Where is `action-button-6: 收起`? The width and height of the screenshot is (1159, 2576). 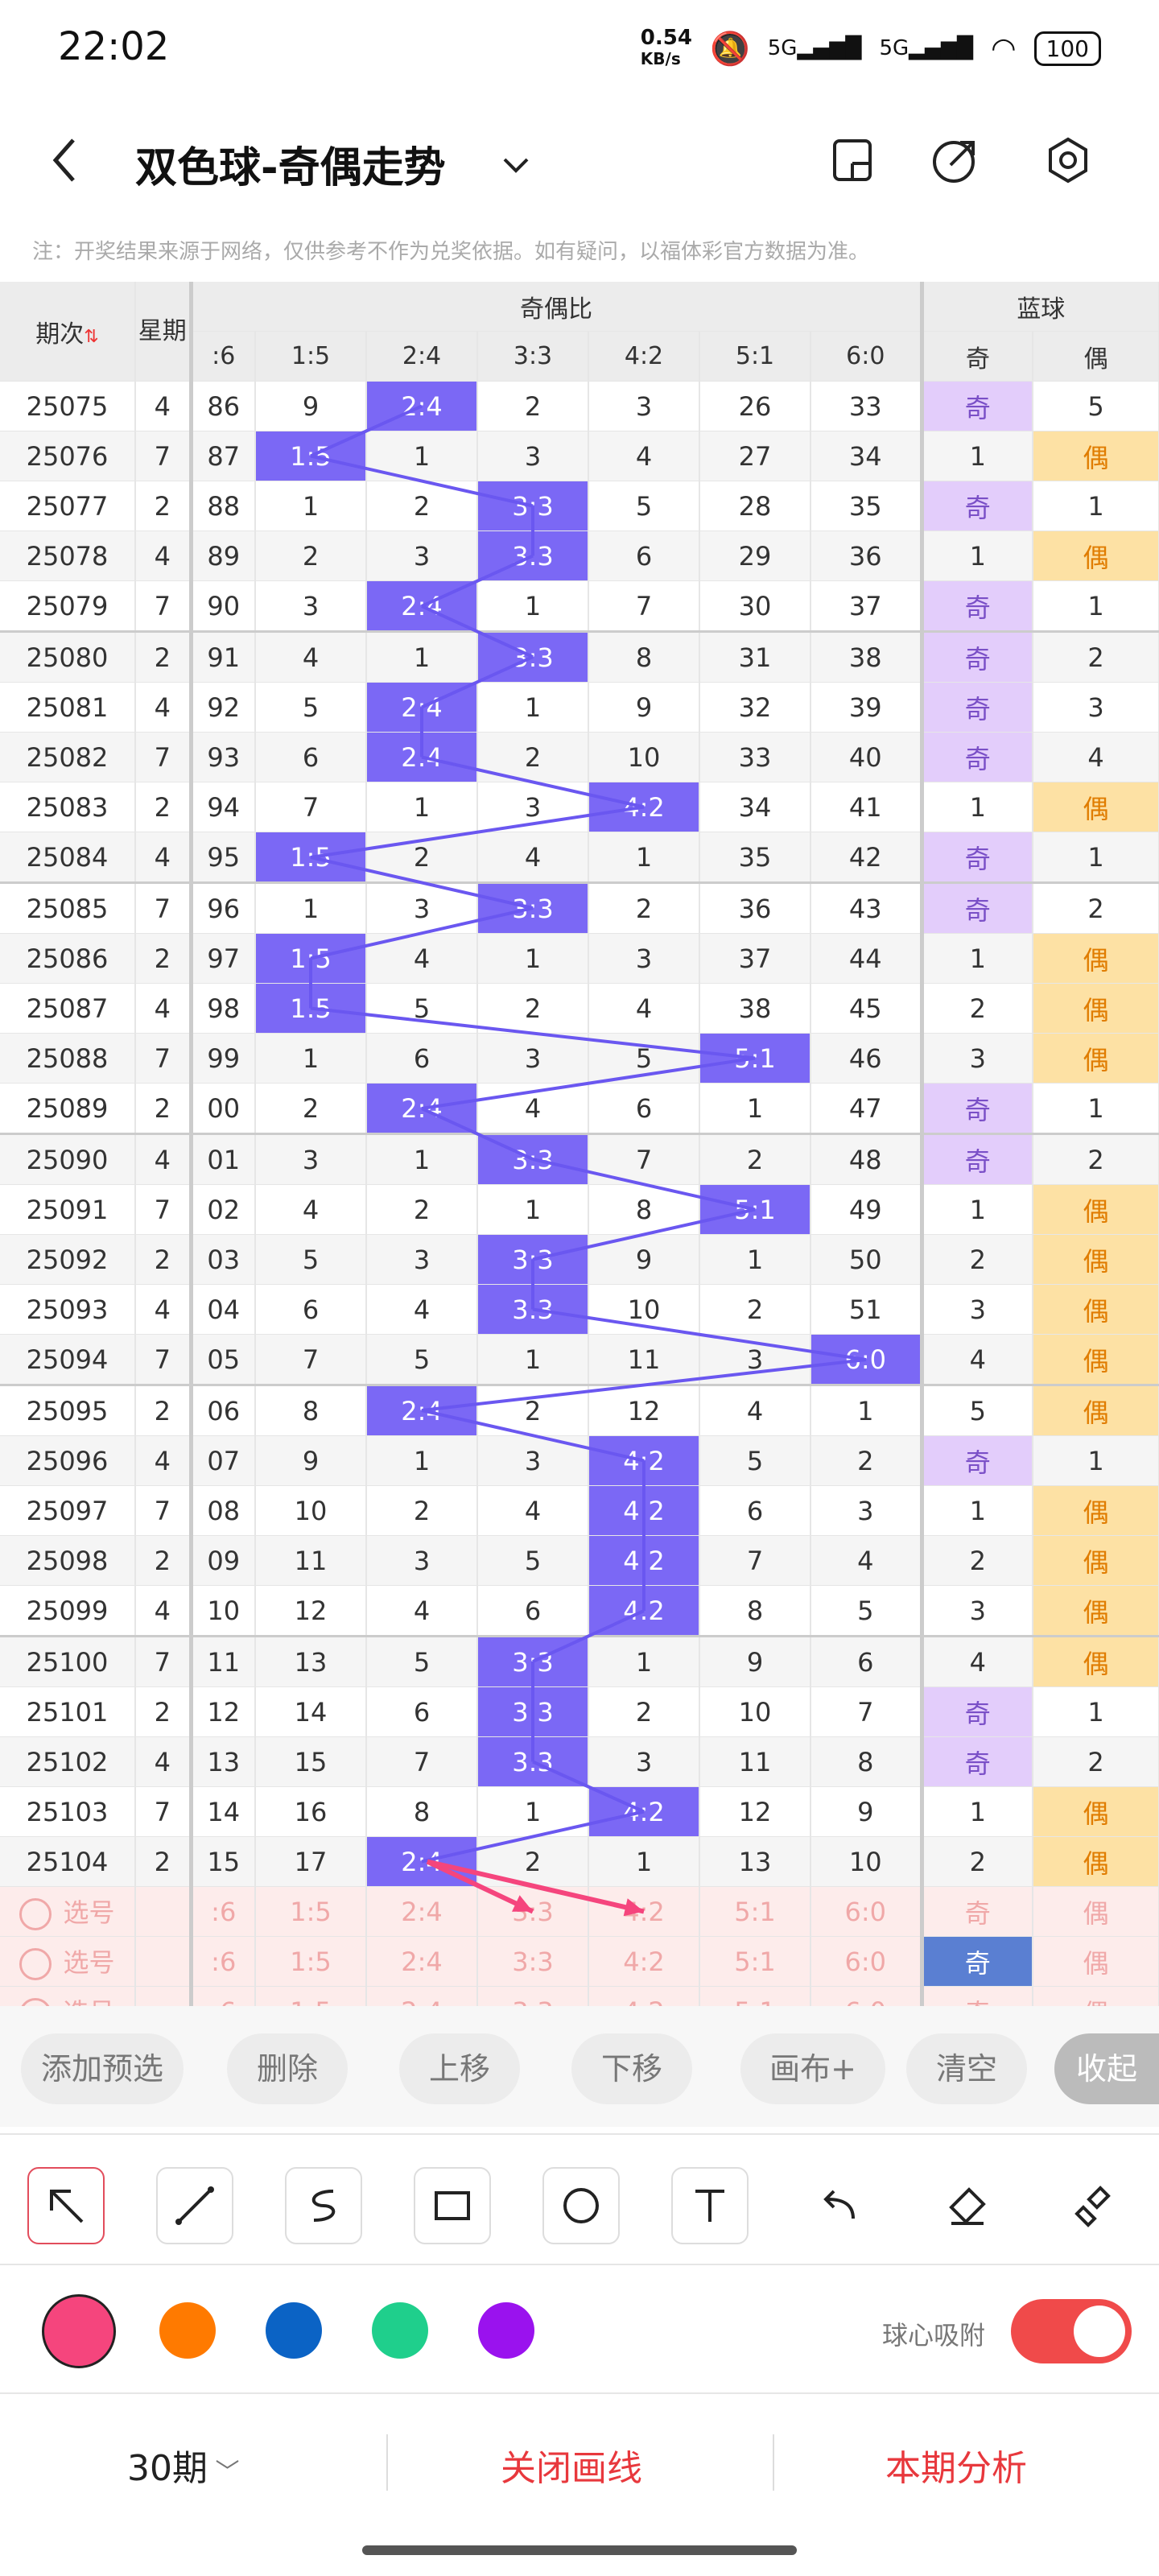
action-button-6: 收起 is located at coordinates (1106, 2068).